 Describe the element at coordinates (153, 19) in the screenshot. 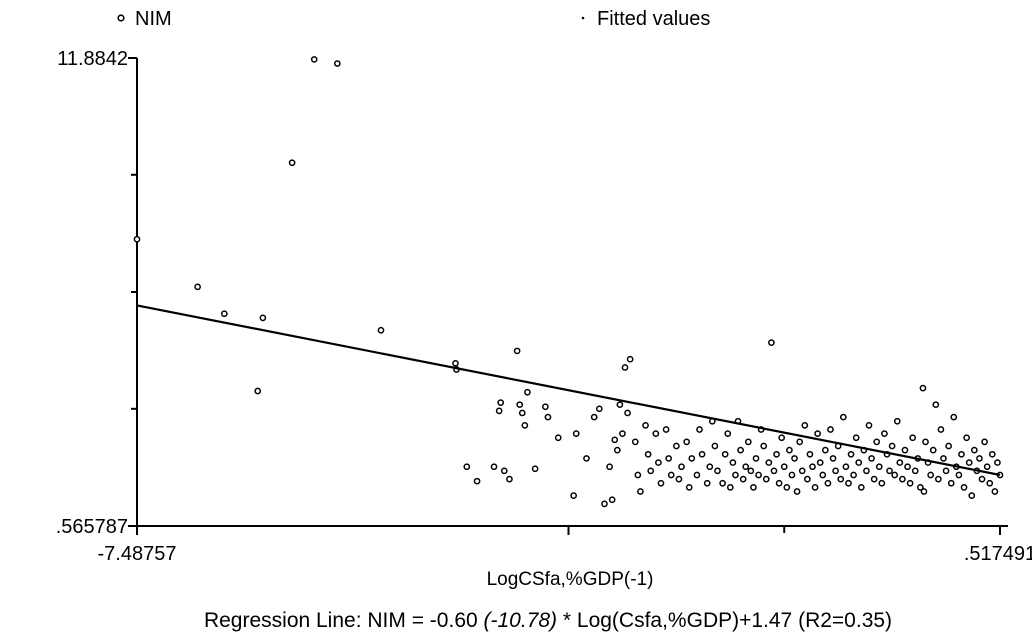

I see `legend-label-nim: NIM` at that location.